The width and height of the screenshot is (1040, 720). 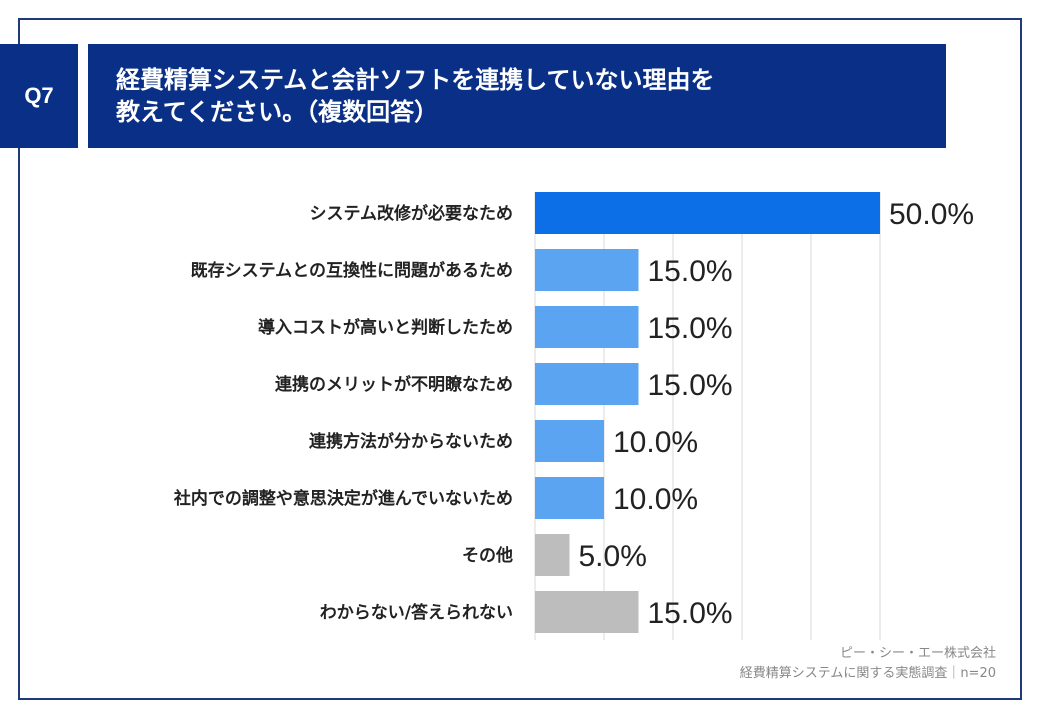 I want to click on category-label: 連携方法が分からないため, so click(x=411, y=441).